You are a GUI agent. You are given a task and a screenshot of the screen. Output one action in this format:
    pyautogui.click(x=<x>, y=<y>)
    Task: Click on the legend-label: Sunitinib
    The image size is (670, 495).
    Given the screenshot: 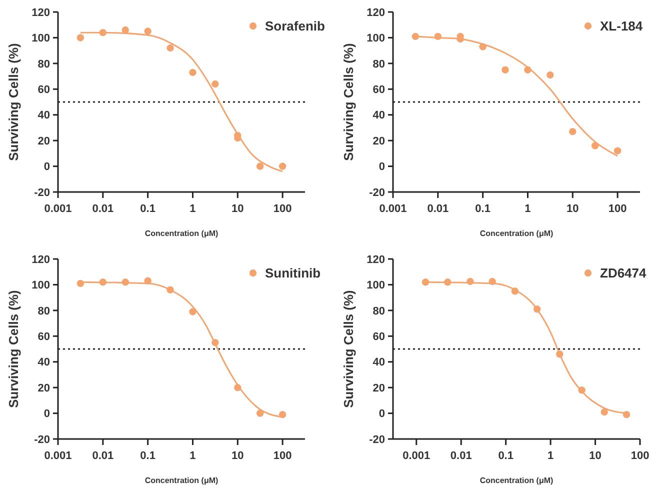 What is the action you would take?
    pyautogui.click(x=293, y=273)
    